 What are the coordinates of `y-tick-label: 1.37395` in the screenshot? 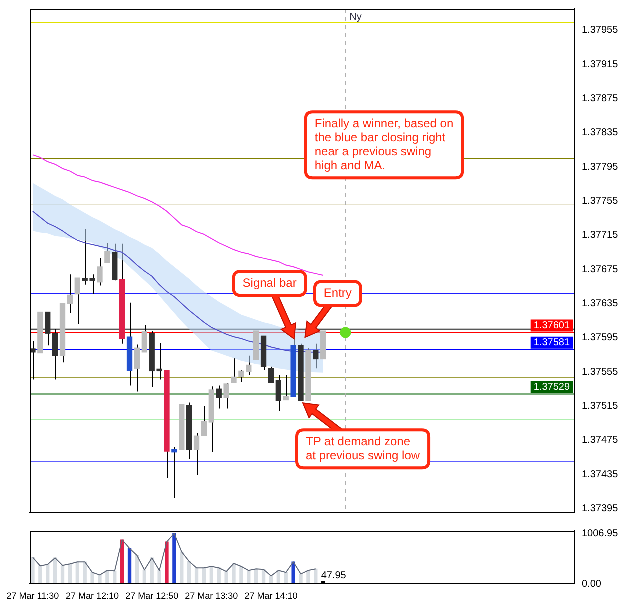 It's located at (600, 508).